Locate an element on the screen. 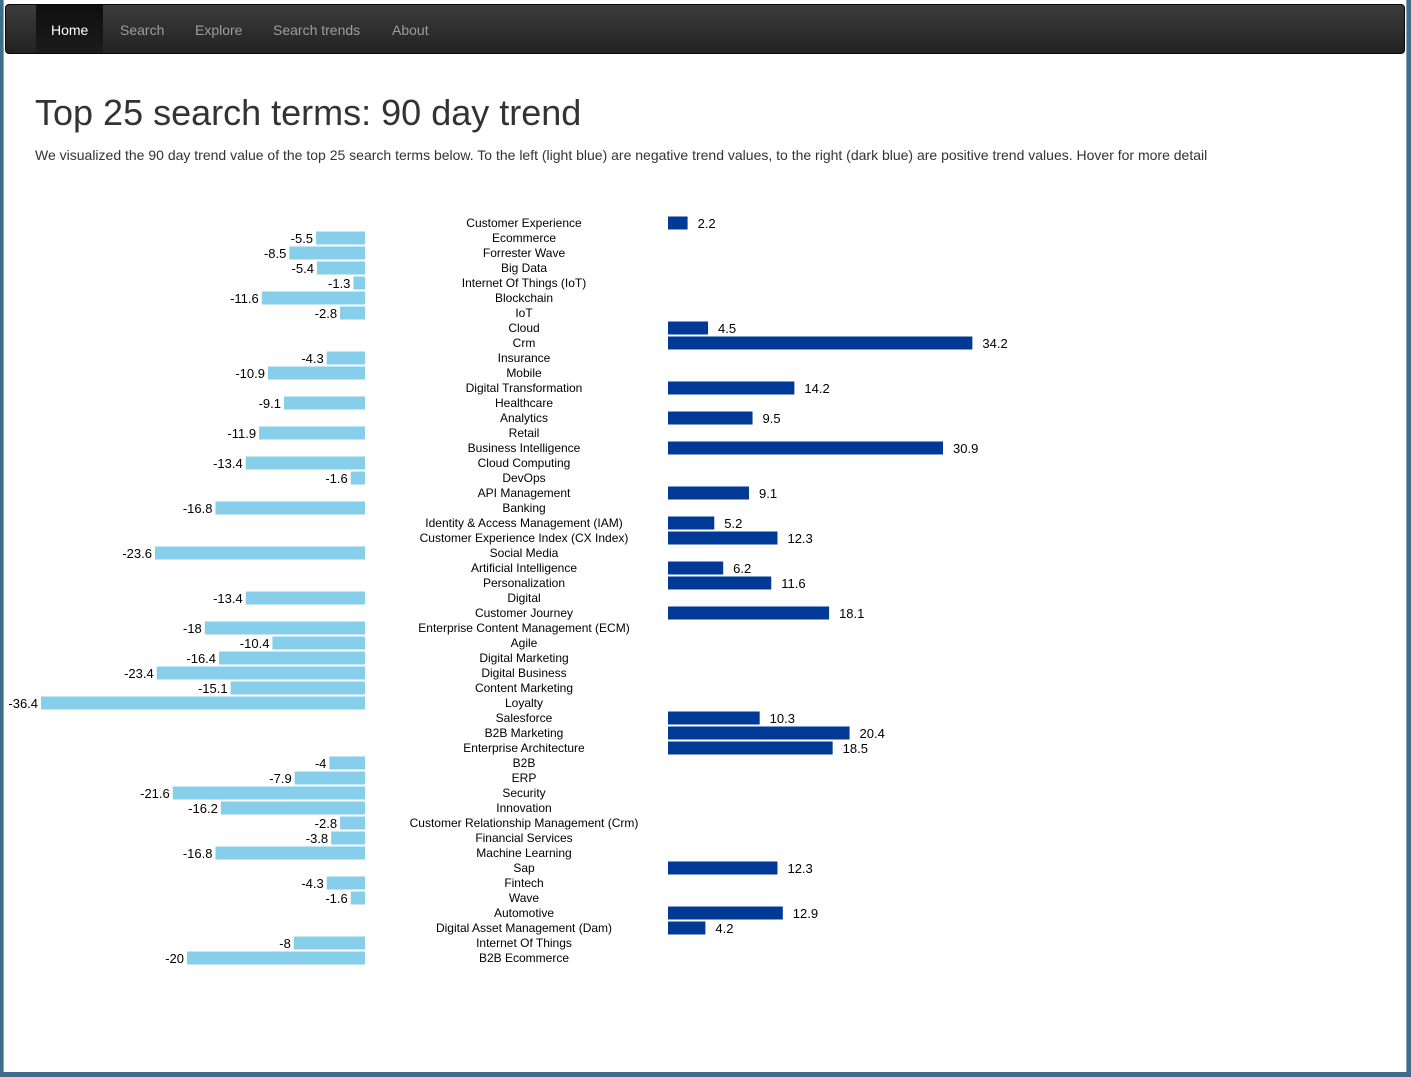 The height and width of the screenshot is (1077, 1411). negative-value-label: -15.1 is located at coordinates (213, 688).